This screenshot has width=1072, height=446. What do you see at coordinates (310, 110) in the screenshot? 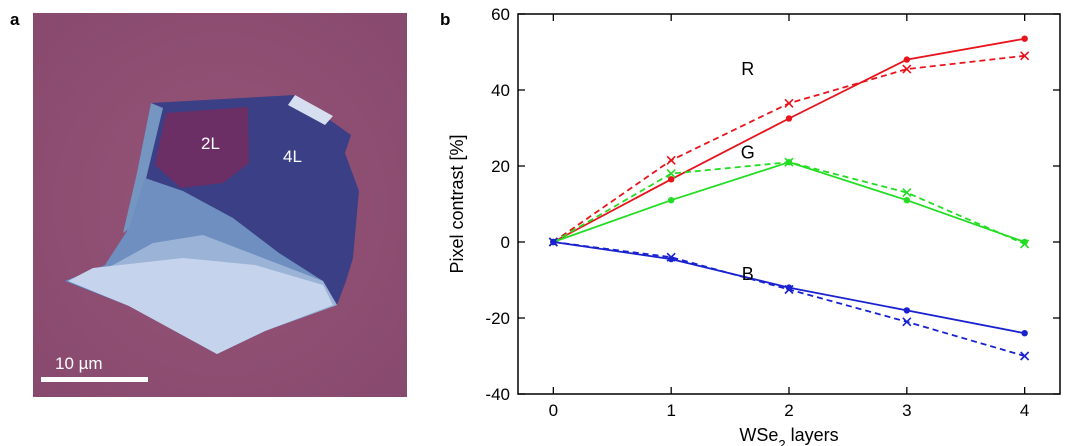
I see `flake-fold` at bounding box center [310, 110].